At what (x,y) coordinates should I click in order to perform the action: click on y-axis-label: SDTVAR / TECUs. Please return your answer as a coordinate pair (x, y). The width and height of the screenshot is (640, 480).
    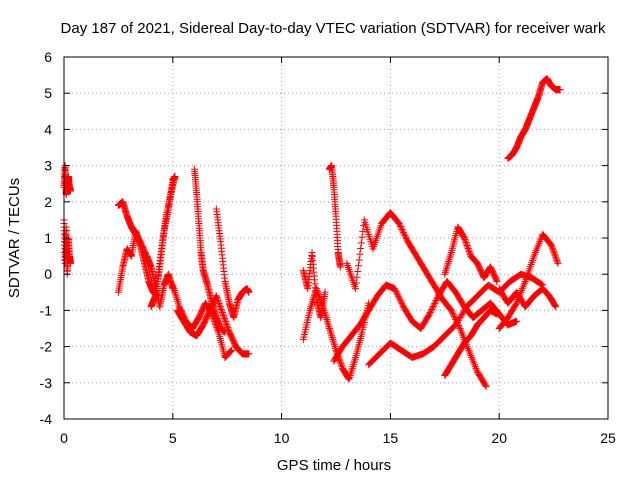
    Looking at the image, I should click on (14, 238).